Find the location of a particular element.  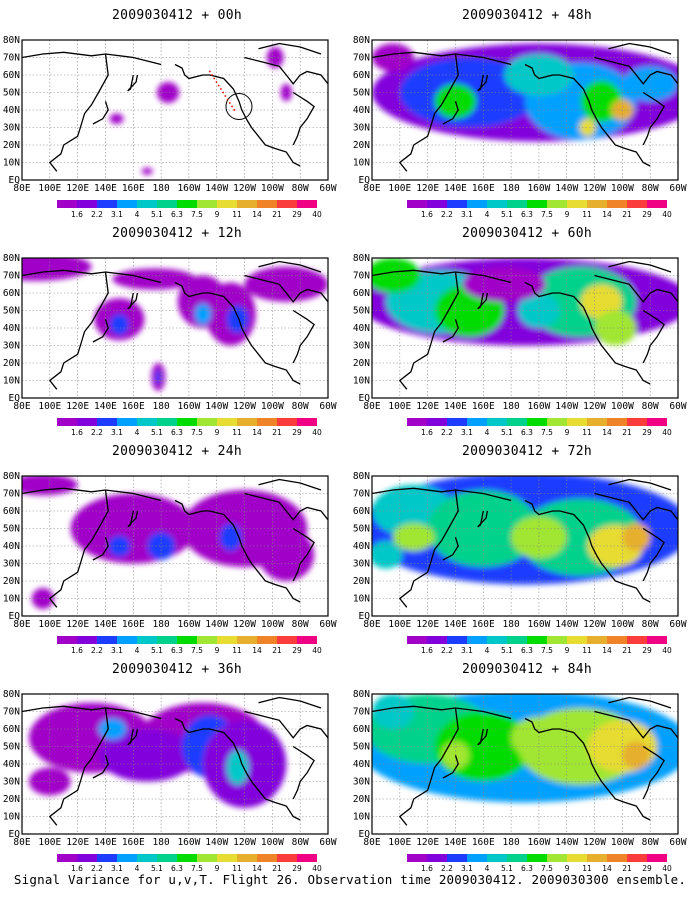

plot-frame is located at coordinates (525, 328).